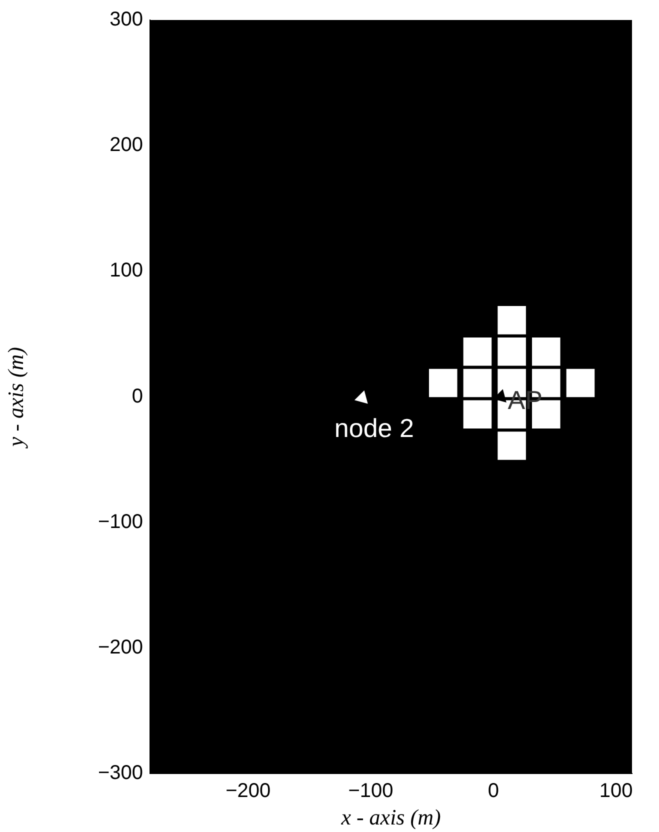 This screenshot has height=832, width=659. I want to click on y-tick-label: 300, so click(126, 19).